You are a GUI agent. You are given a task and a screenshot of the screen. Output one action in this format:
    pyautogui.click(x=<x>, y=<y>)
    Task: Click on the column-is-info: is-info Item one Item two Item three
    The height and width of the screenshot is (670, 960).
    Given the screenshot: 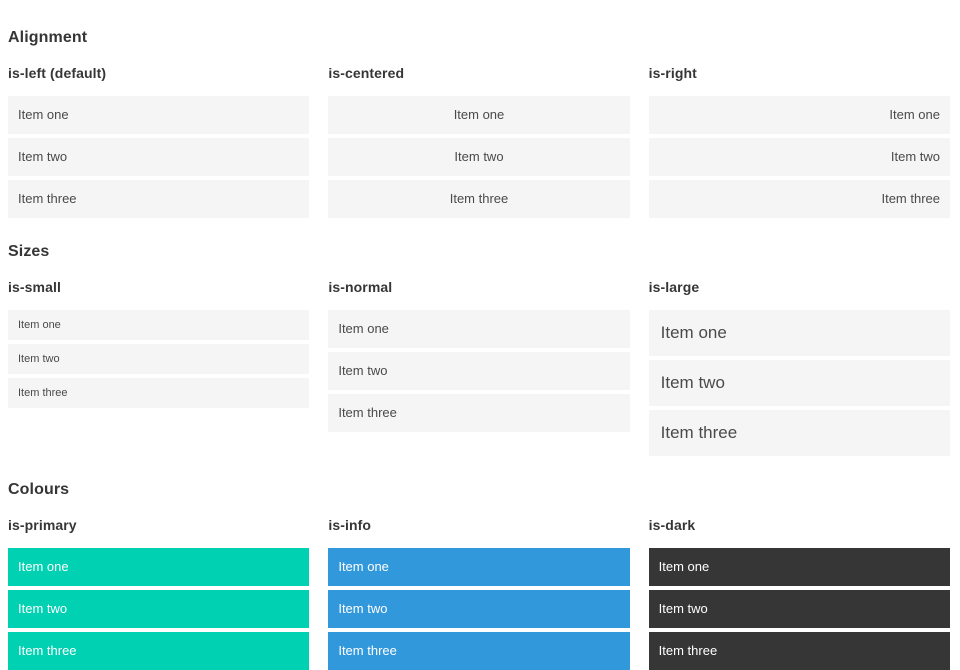 What is the action you would take?
    pyautogui.click(x=479, y=593)
    